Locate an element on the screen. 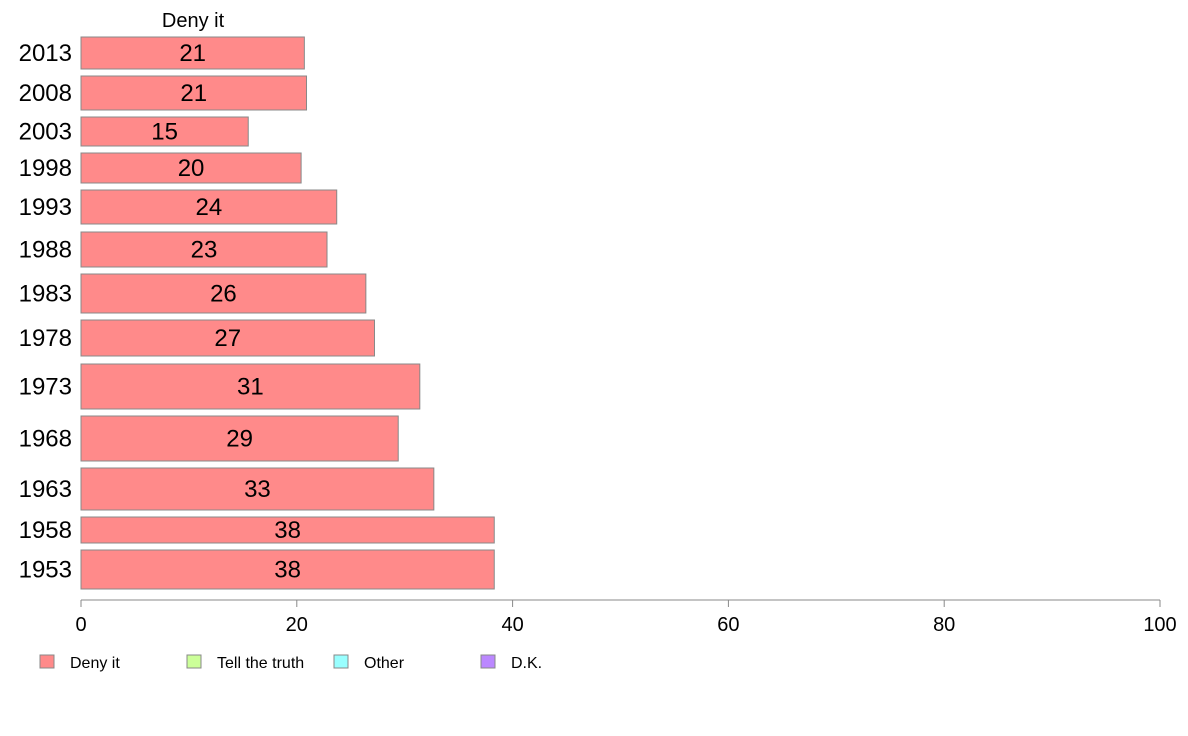 The height and width of the screenshot is (736, 1188). bar-1973 is located at coordinates (250, 386).